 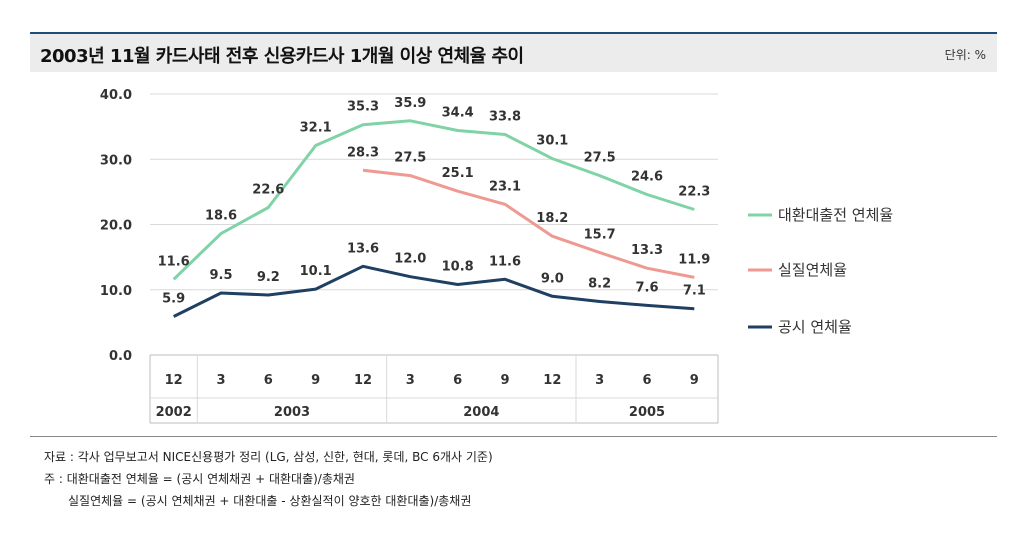 I want to click on legend-label: 실질연체율, so click(x=812, y=270).